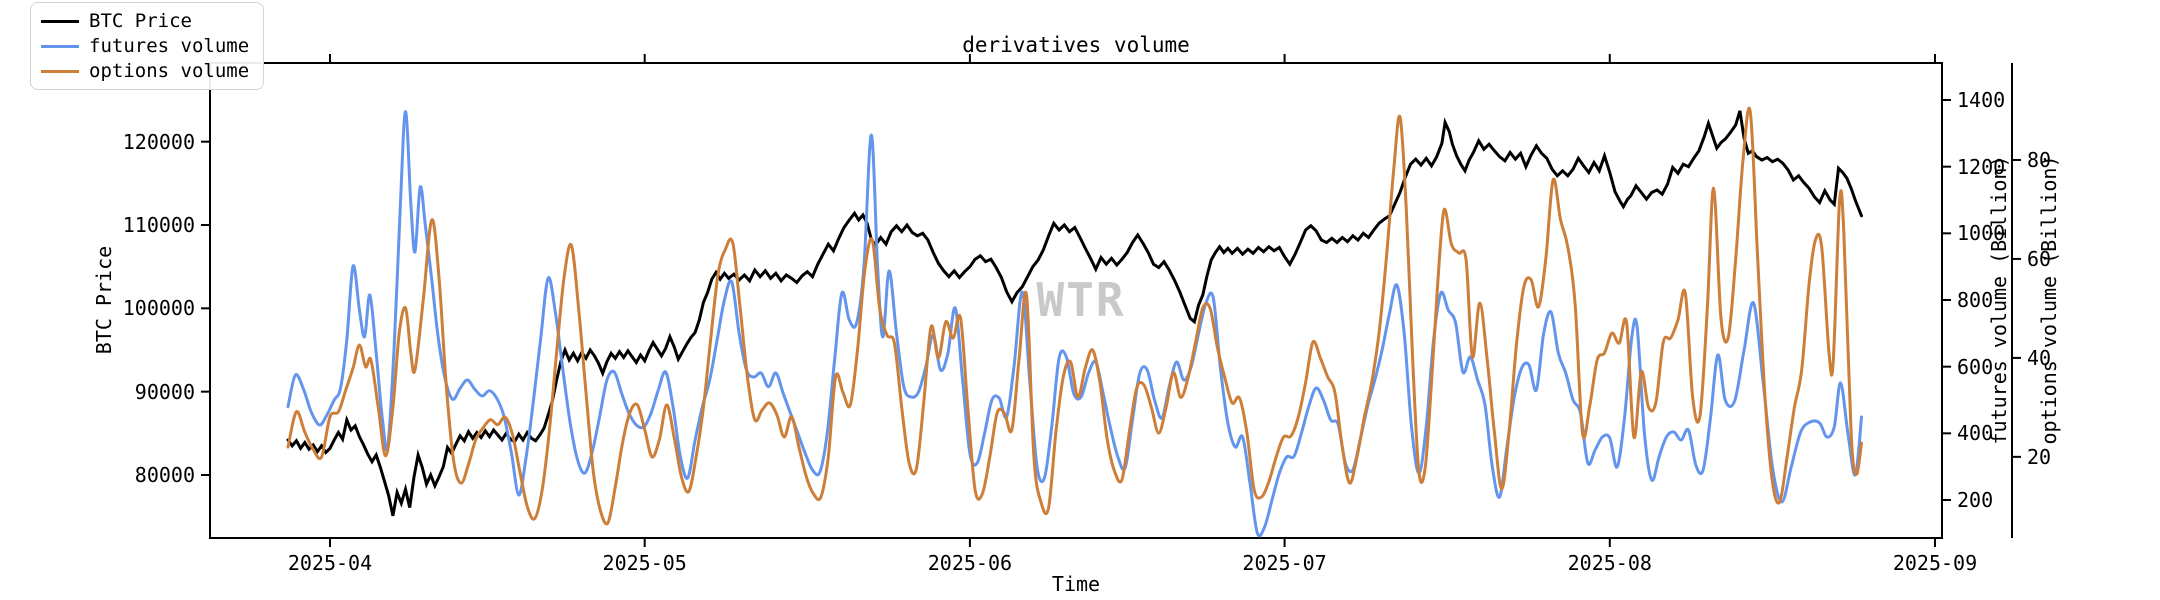  Describe the element at coordinates (1975, 433) in the screenshot. I see `tick-label: 400` at that location.